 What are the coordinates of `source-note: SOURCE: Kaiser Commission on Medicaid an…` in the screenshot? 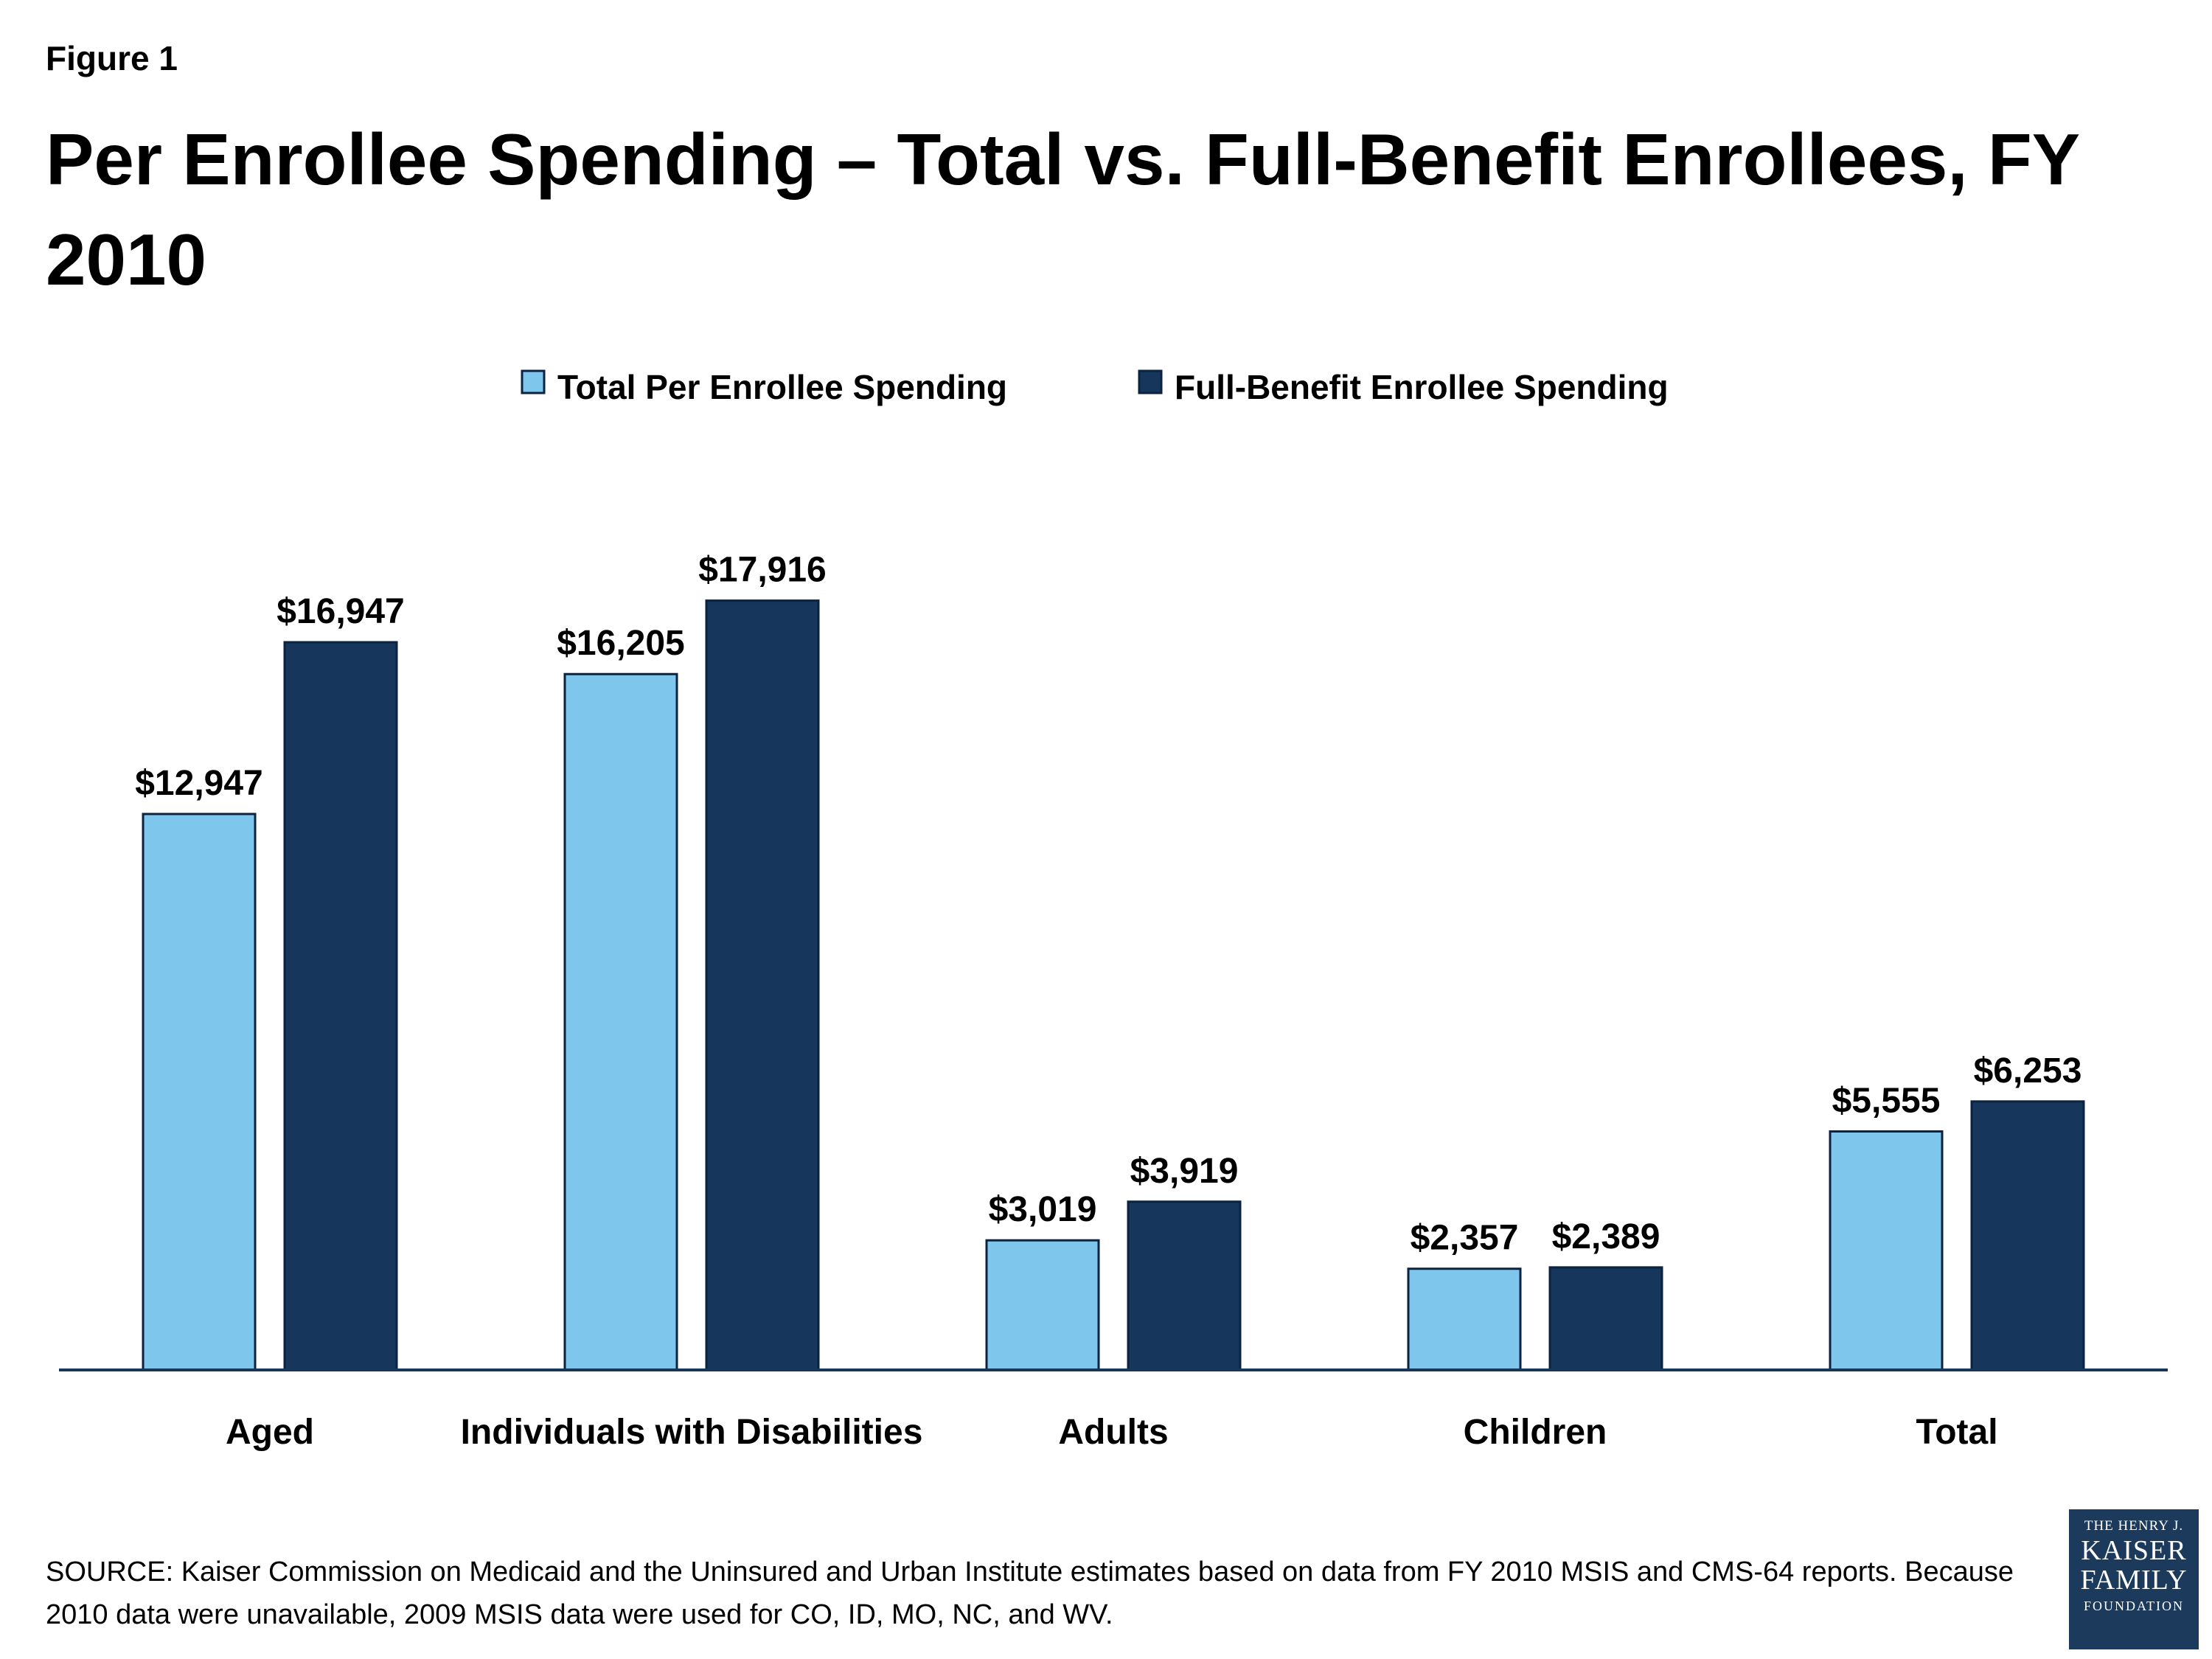 It's located at (1030, 1593).